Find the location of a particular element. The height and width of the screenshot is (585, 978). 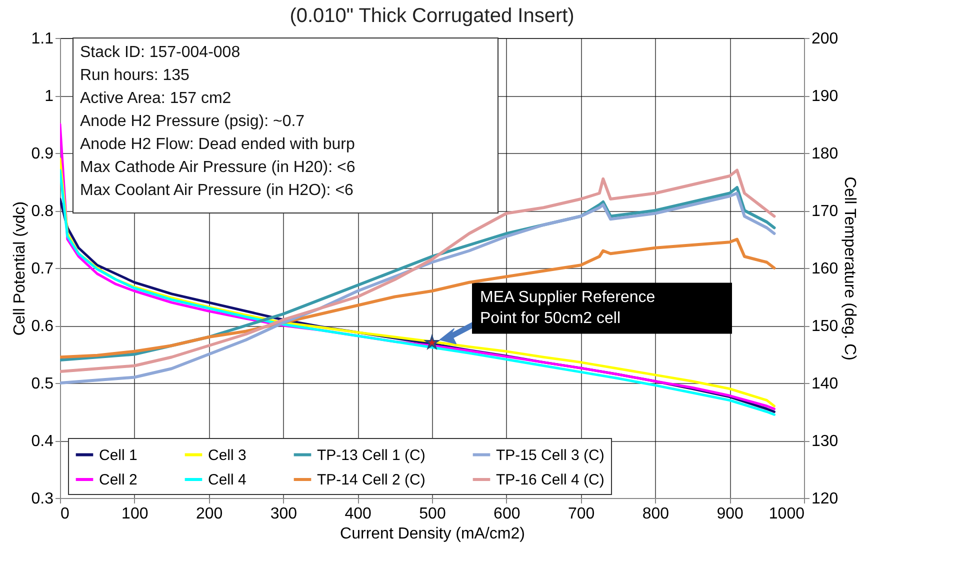

y-tick-label: 0.8 is located at coordinates (42, 211).